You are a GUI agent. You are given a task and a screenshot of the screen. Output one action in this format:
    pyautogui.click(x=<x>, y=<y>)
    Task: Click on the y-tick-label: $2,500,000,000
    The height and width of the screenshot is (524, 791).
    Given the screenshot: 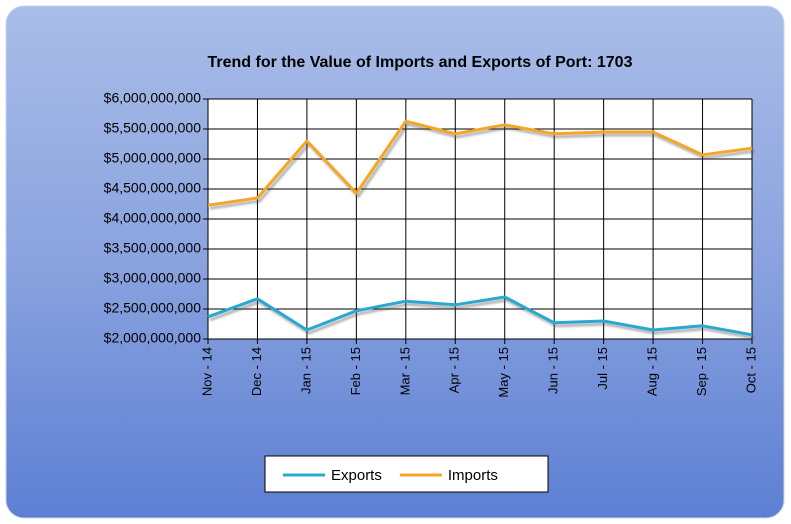 What is the action you would take?
    pyautogui.click(x=153, y=308)
    